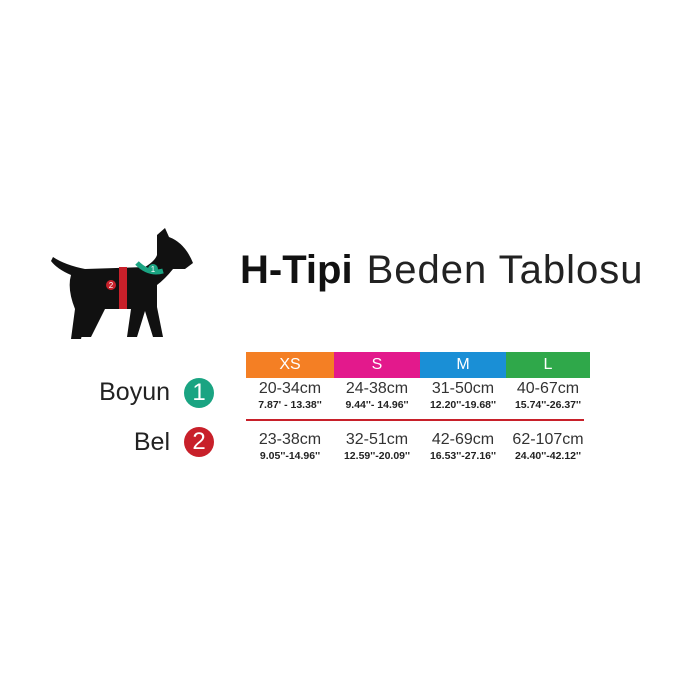  I want to click on page-title: H-Tipi Beden Tablosu, so click(442, 270).